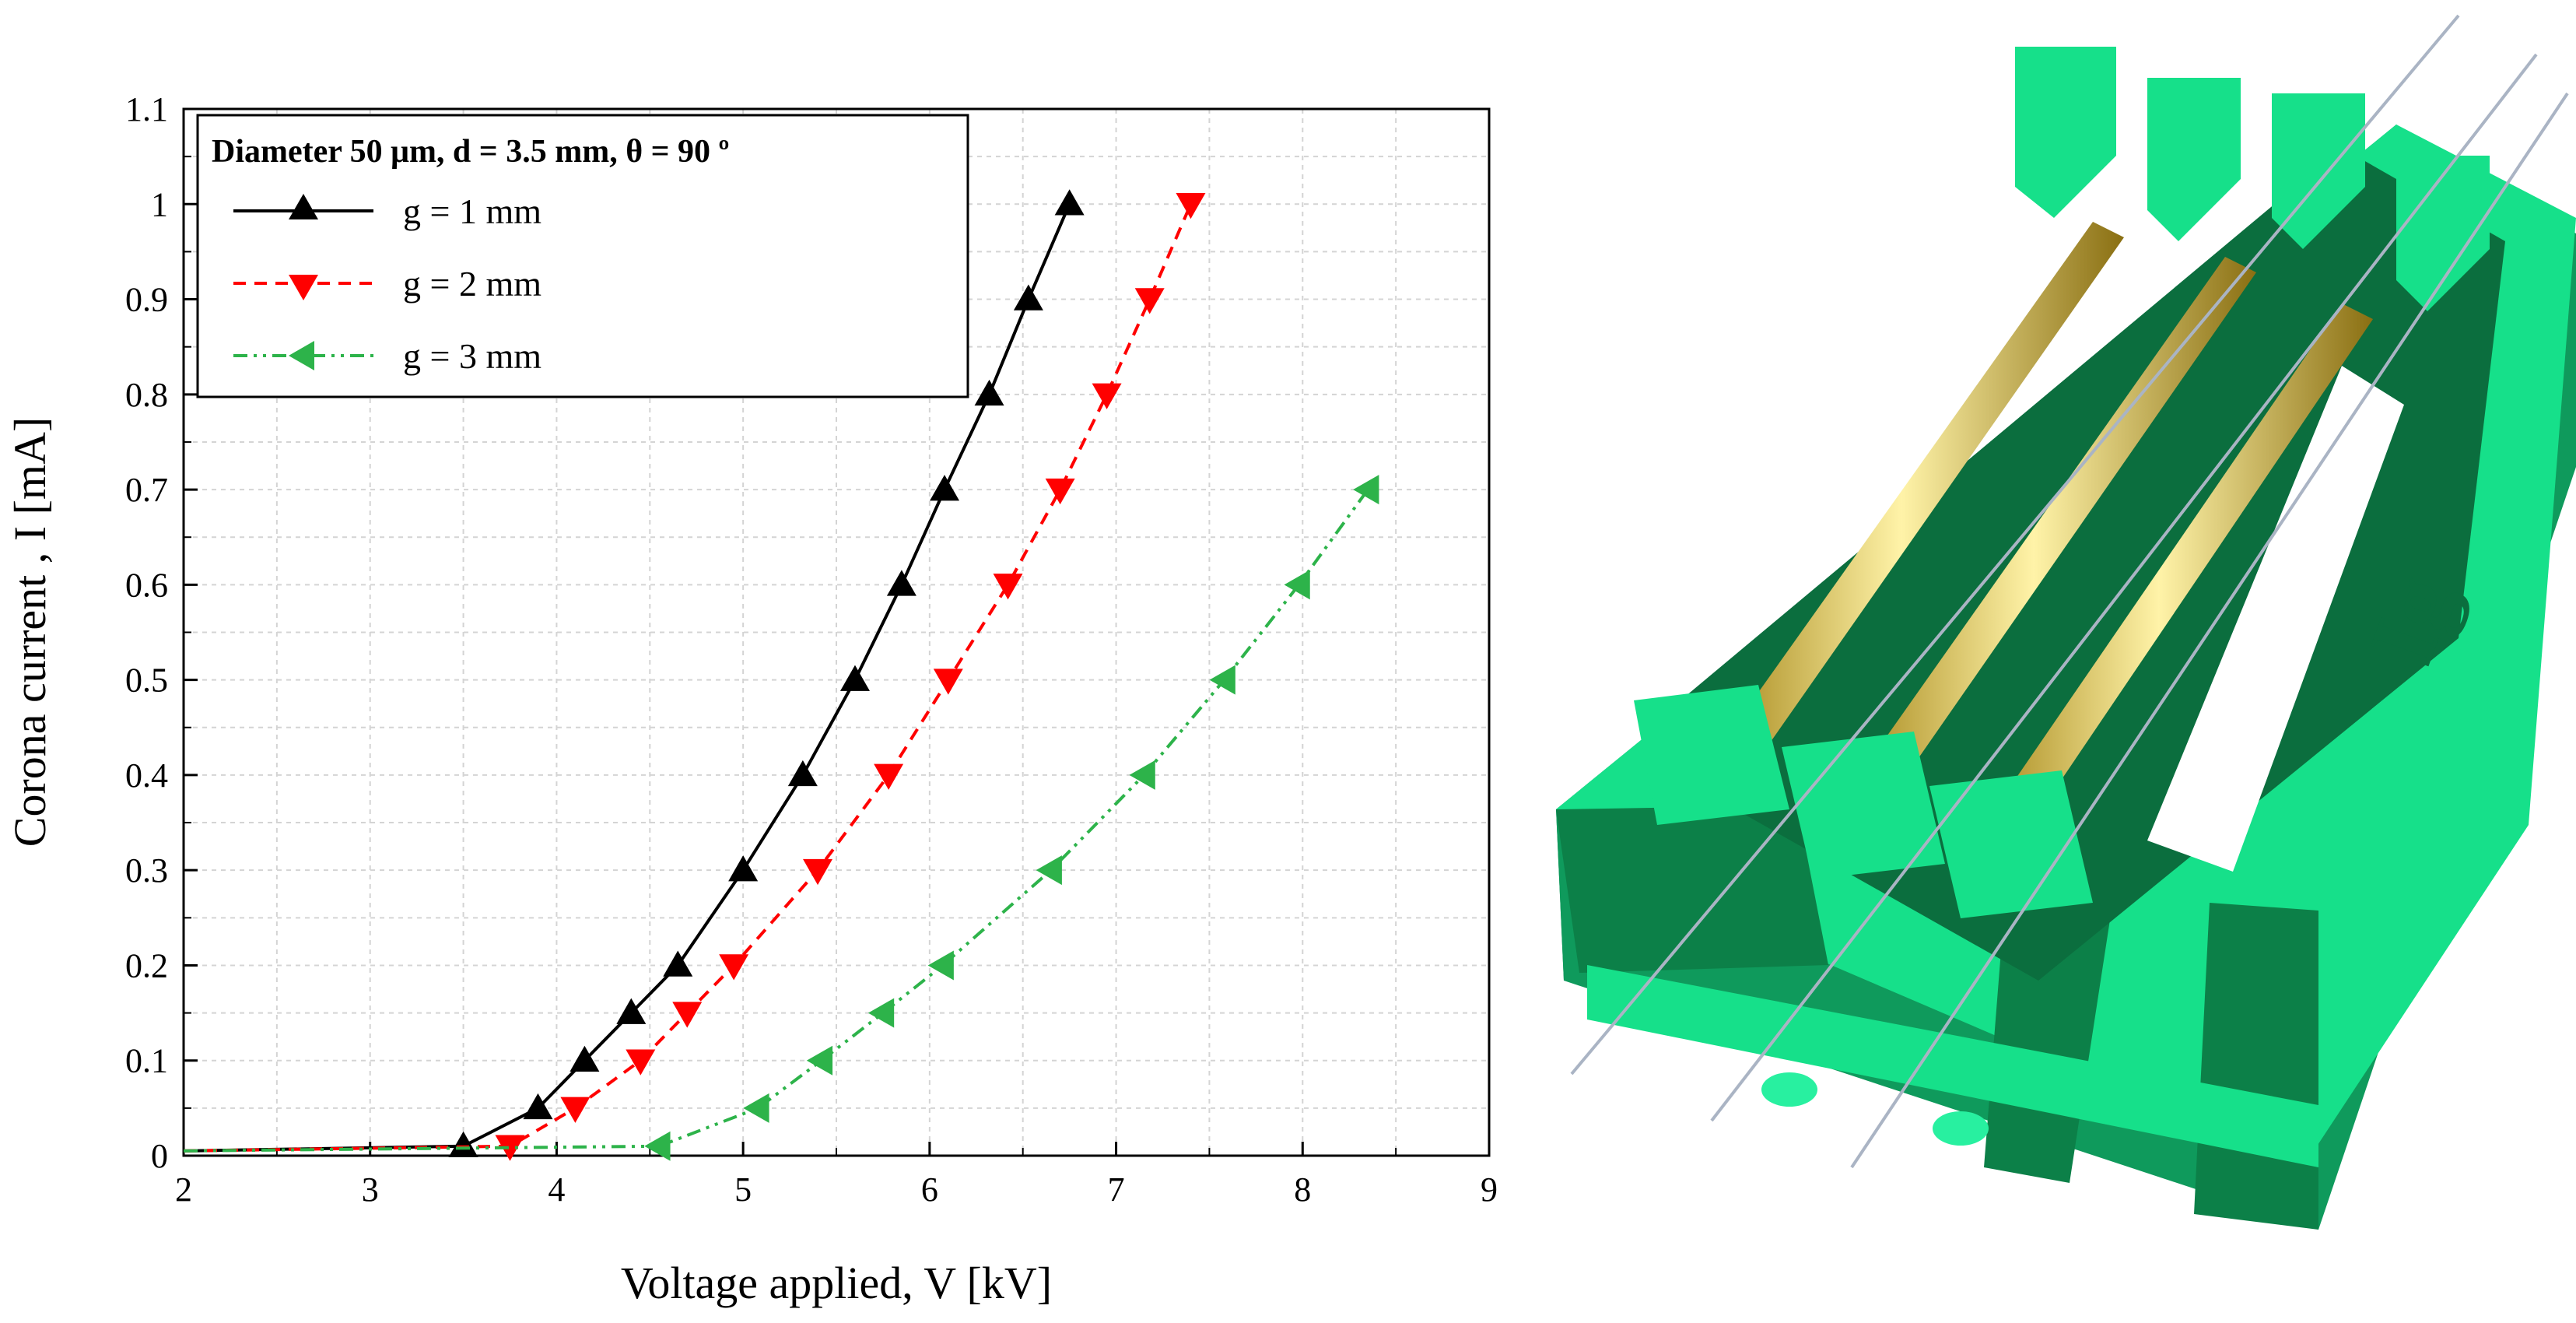 This screenshot has height=1323, width=2576. What do you see at coordinates (30, 632) in the screenshot?
I see `y-axis-label: Corona current , I [mA]` at bounding box center [30, 632].